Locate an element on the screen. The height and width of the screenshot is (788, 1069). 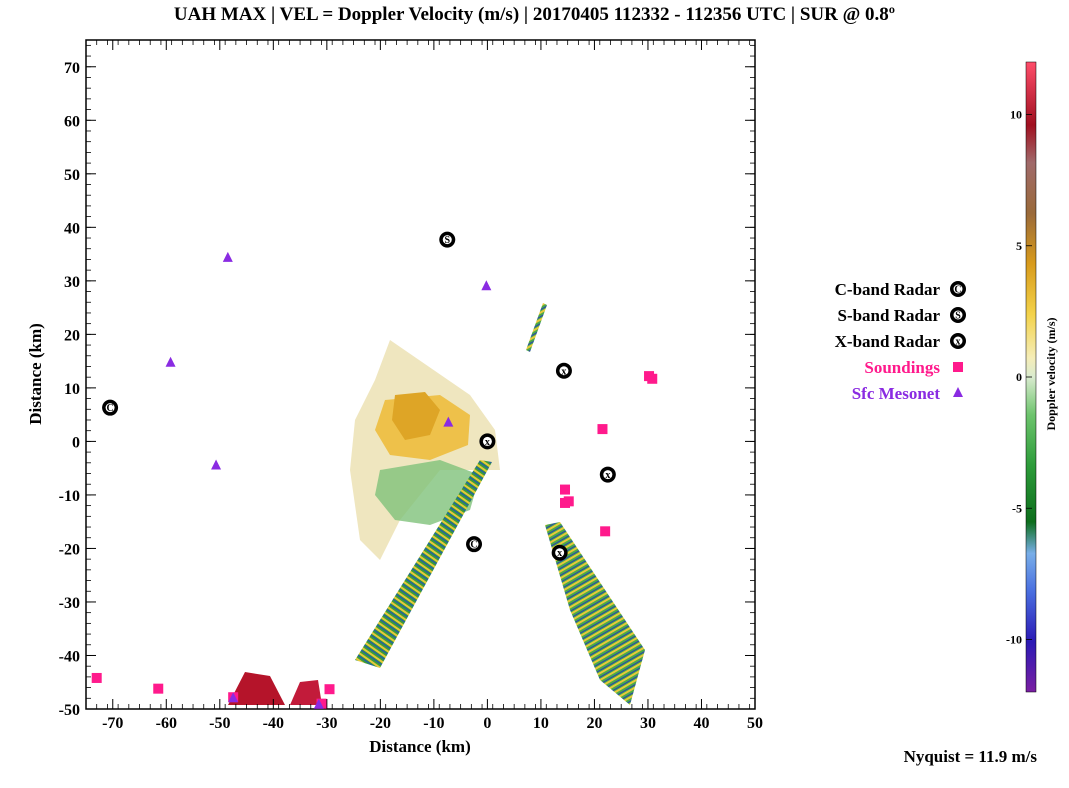
x-axis-label: Distance (km) is located at coordinates (420, 746).